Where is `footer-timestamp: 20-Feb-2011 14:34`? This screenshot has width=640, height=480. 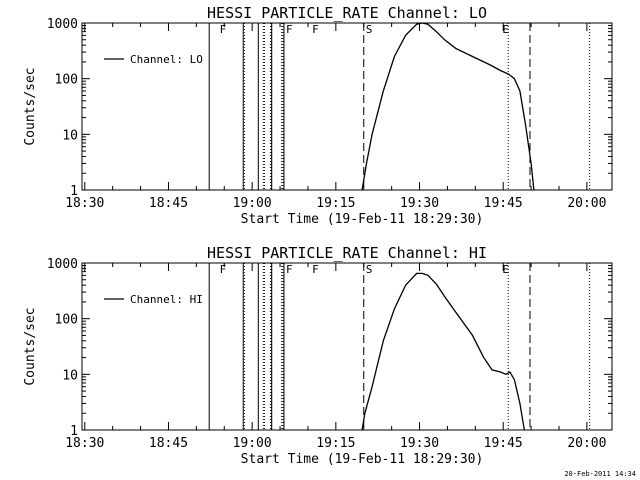
footer-timestamp: 20-Feb-2011 14:34 is located at coordinates (600, 474).